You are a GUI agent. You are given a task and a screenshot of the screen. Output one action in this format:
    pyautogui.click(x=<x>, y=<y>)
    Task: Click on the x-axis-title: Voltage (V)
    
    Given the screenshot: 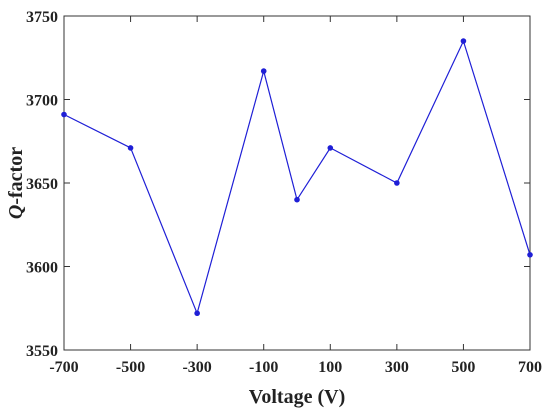 What is the action you would take?
    pyautogui.click(x=297, y=397)
    